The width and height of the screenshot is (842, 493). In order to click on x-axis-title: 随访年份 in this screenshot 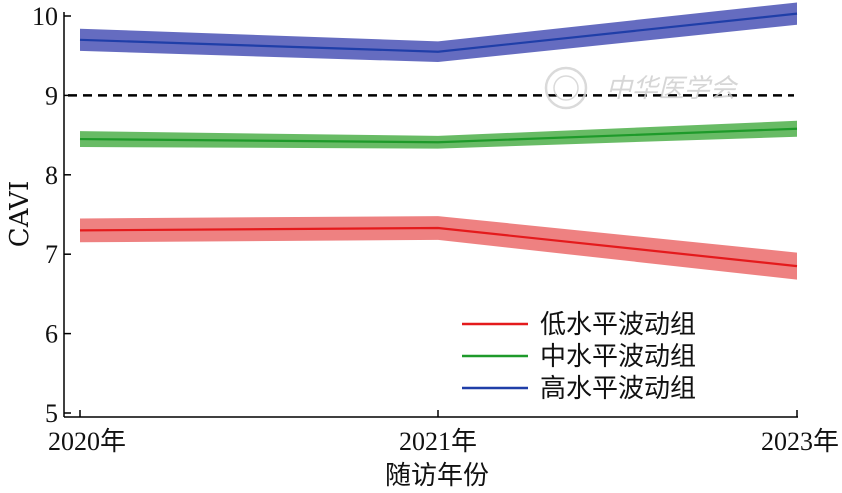, I will do `click(437, 476)`.